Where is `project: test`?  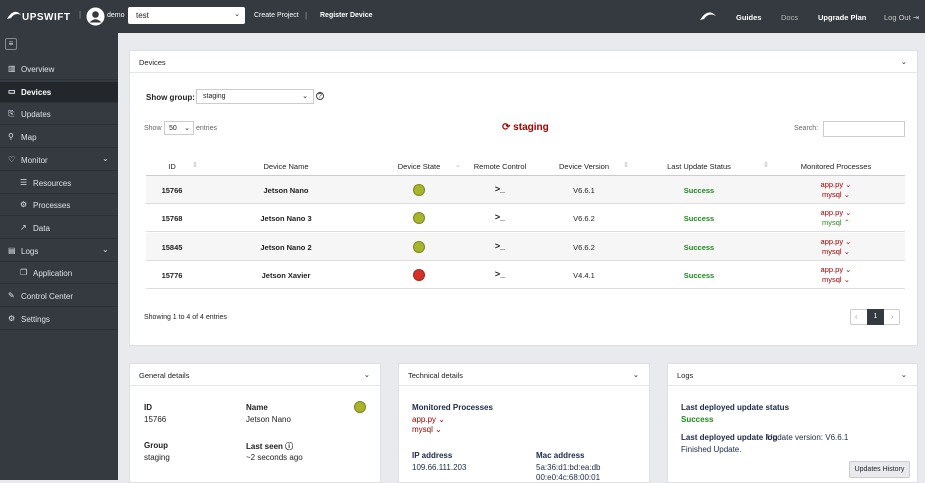 project: test is located at coordinates (142, 15).